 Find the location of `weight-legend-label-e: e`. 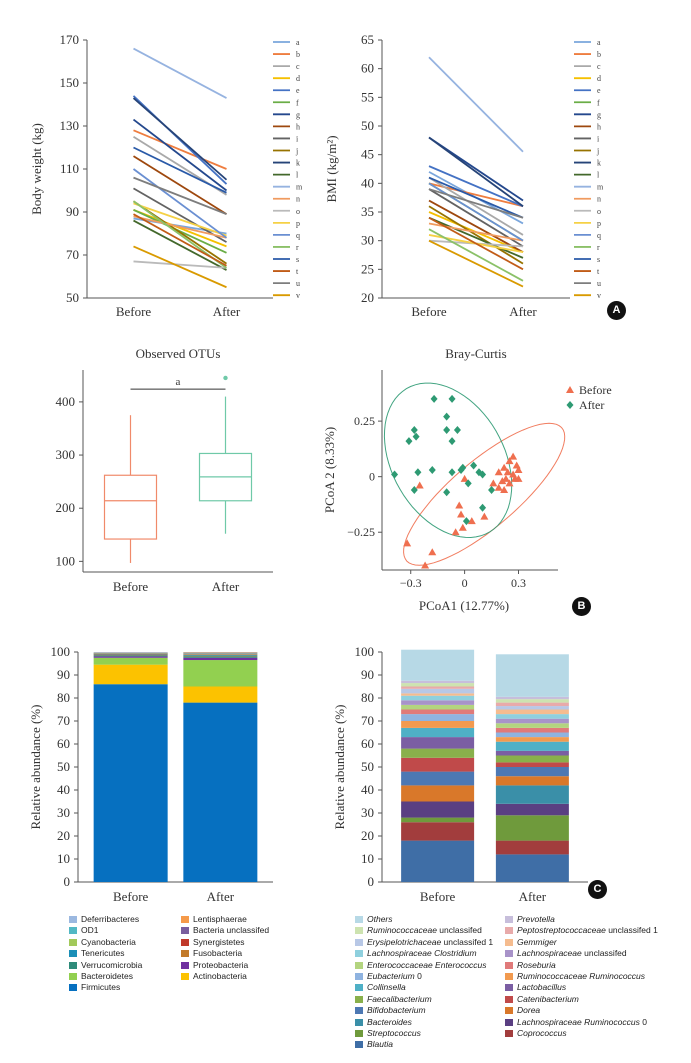

weight-legend-label-e: e is located at coordinates (298, 90).